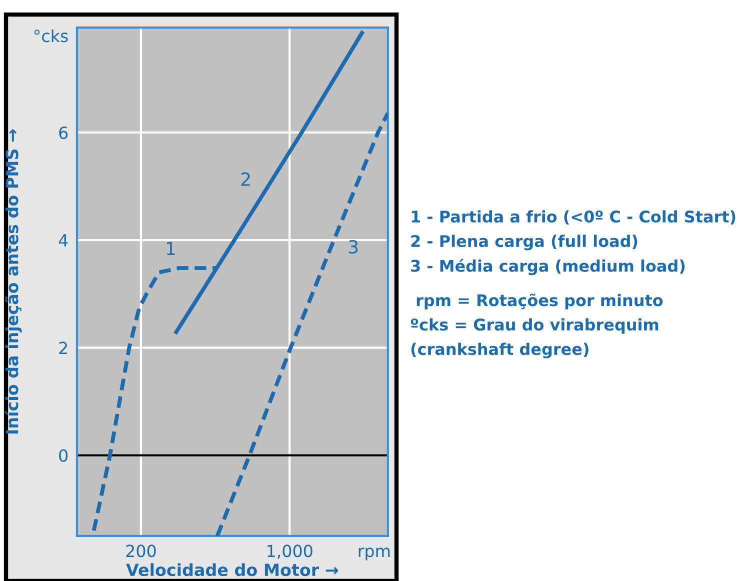 This screenshot has height=581, width=751. What do you see at coordinates (51, 35) in the screenshot?
I see `y-tick-label: °cks` at bounding box center [51, 35].